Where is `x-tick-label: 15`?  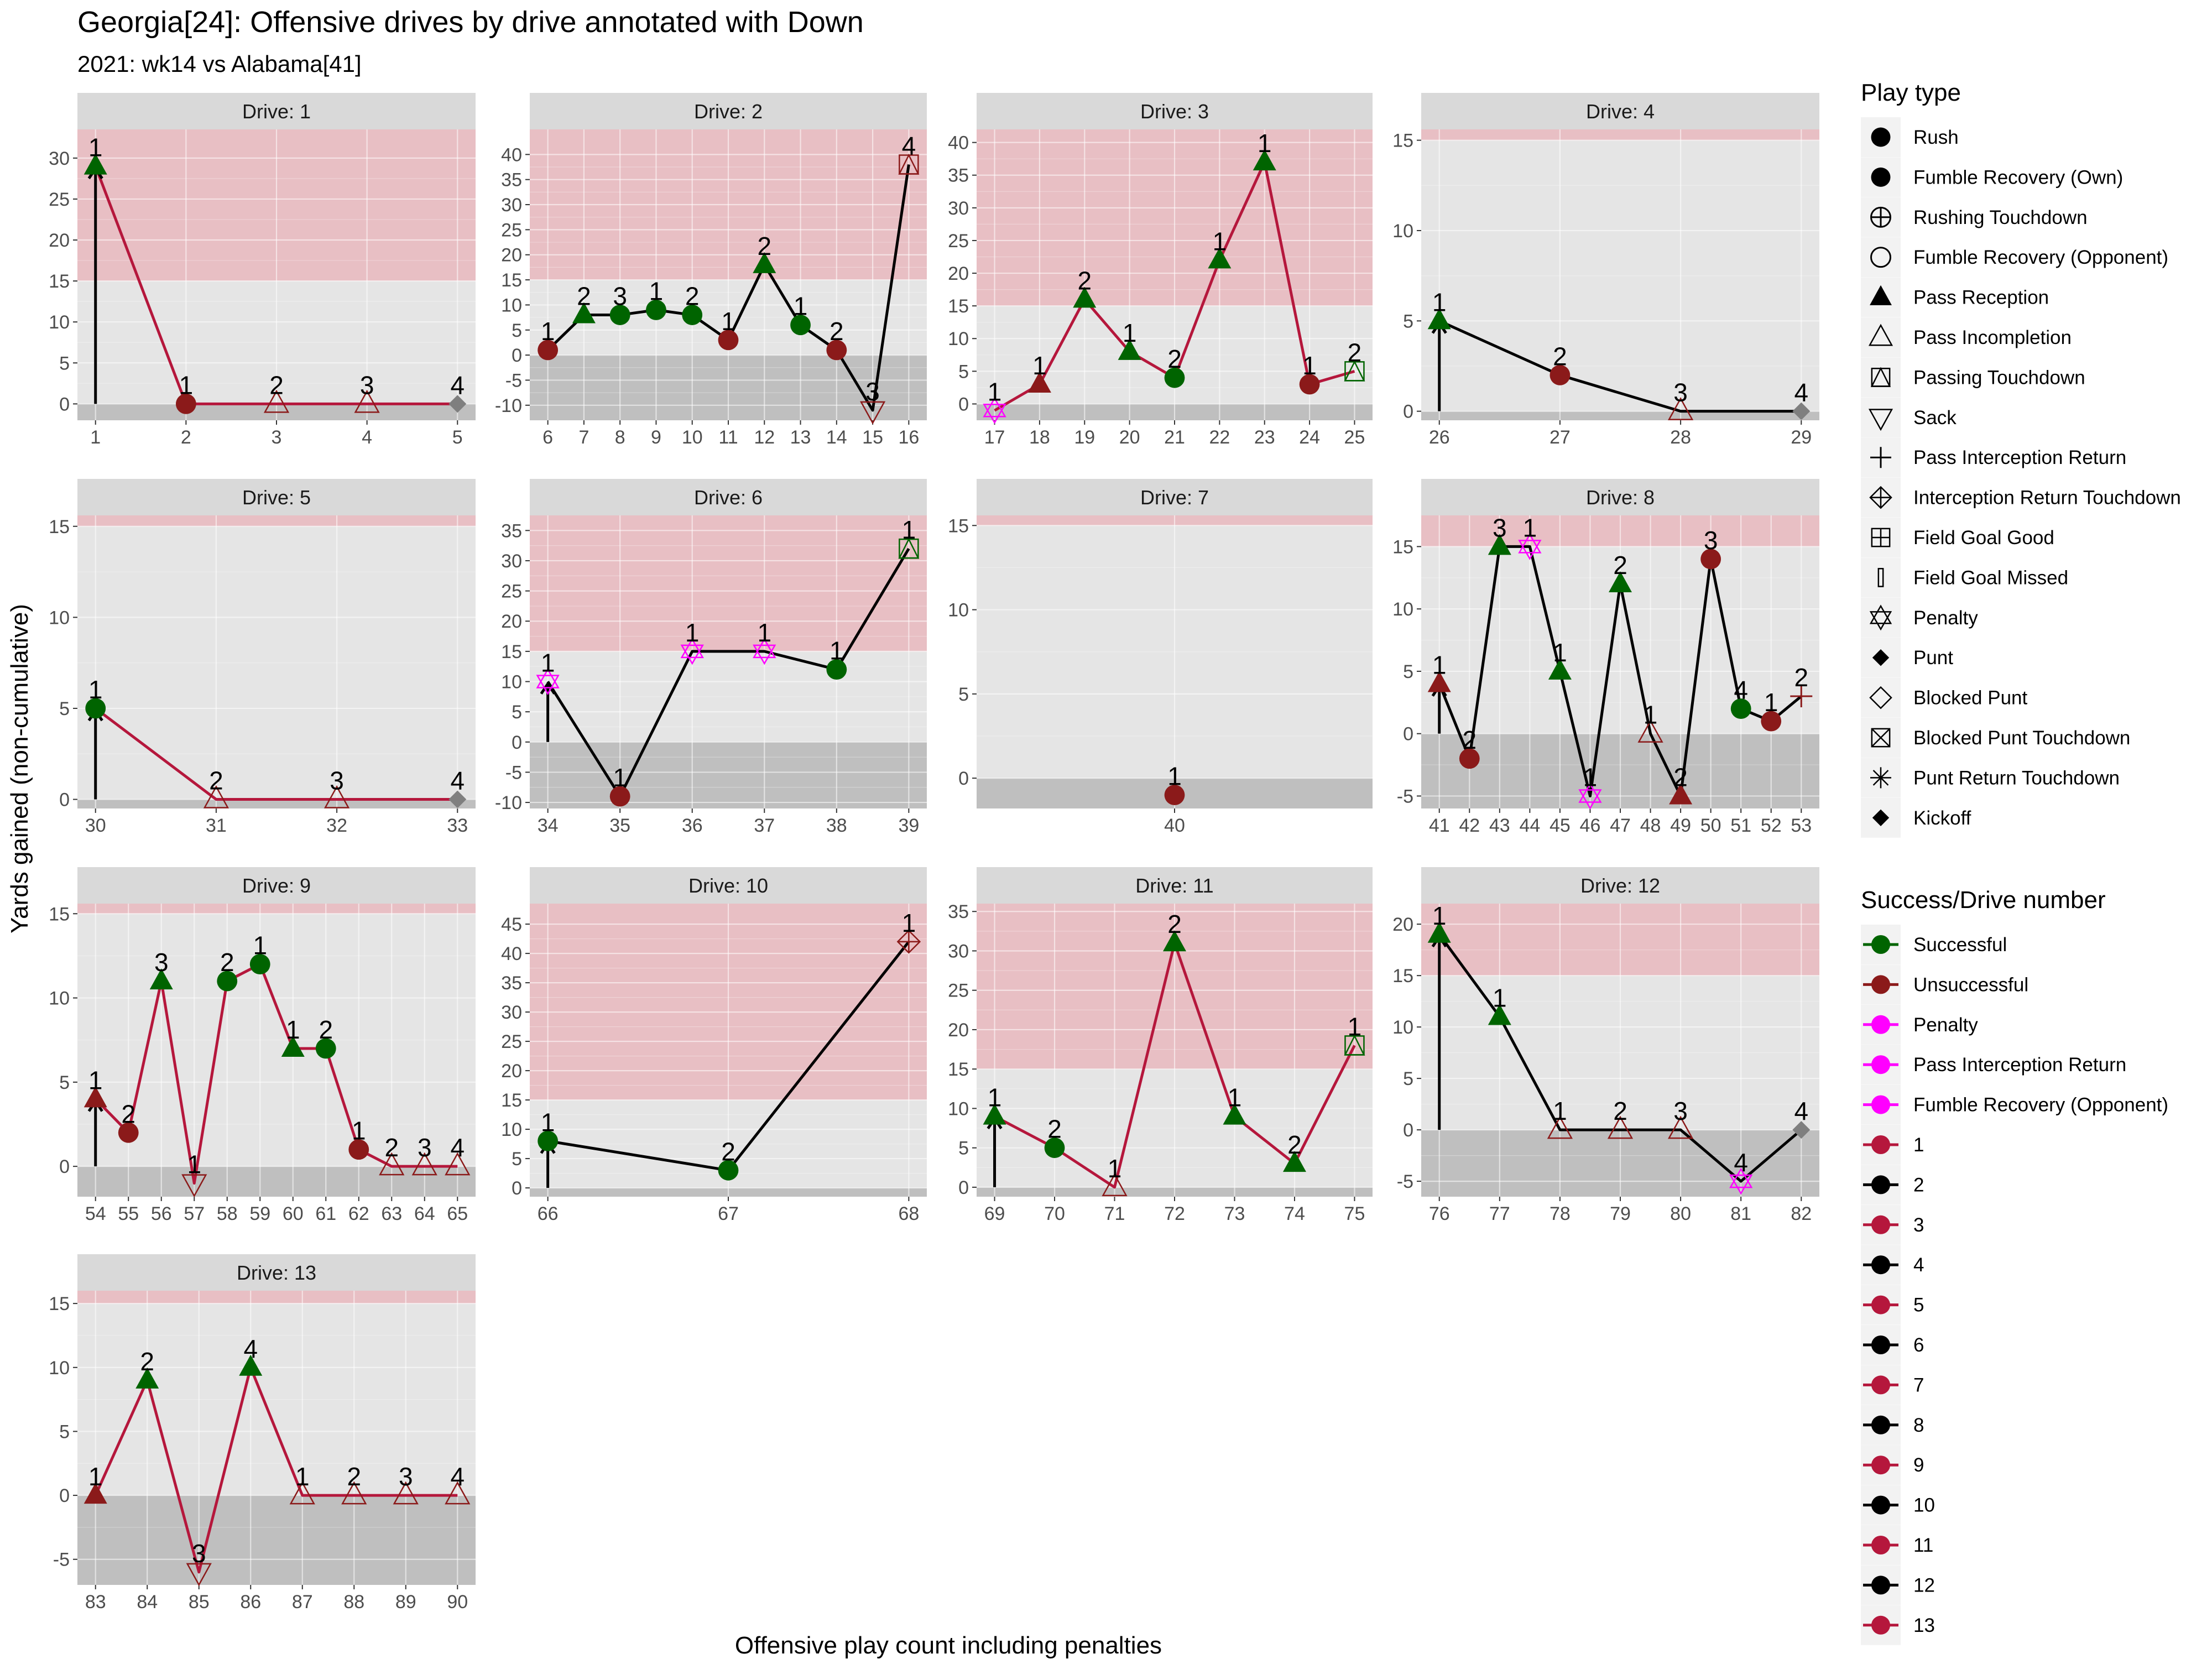 x-tick-label: 15 is located at coordinates (873, 437).